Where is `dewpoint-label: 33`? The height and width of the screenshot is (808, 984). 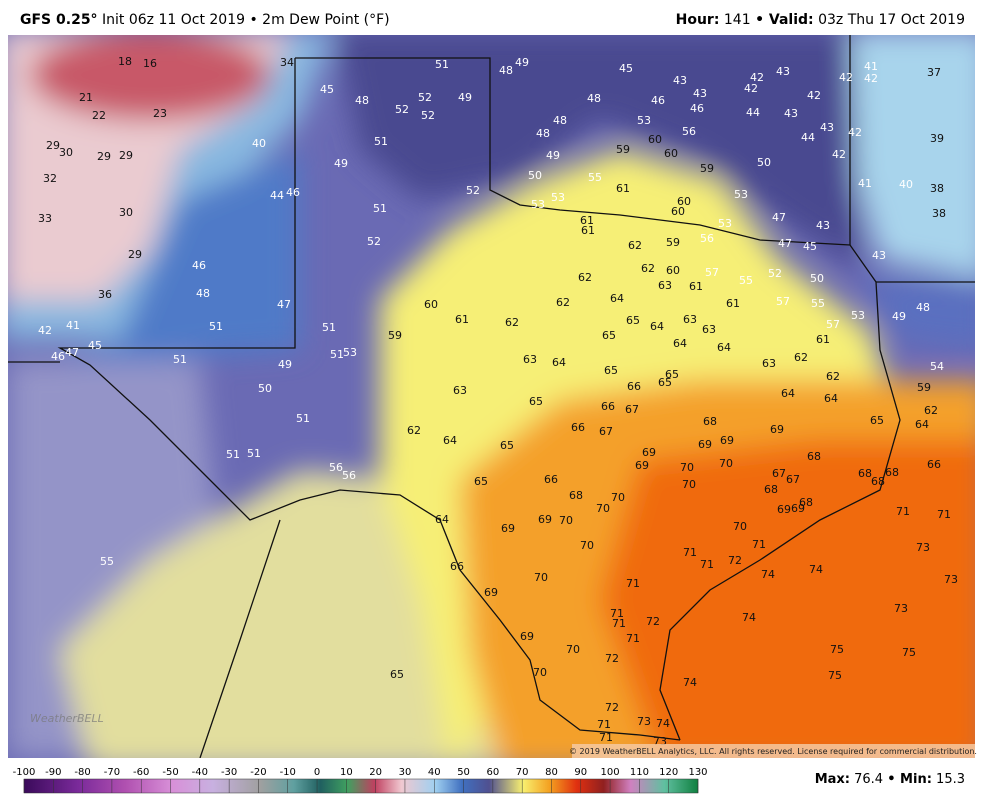 dewpoint-label: 33 is located at coordinates (45, 218).